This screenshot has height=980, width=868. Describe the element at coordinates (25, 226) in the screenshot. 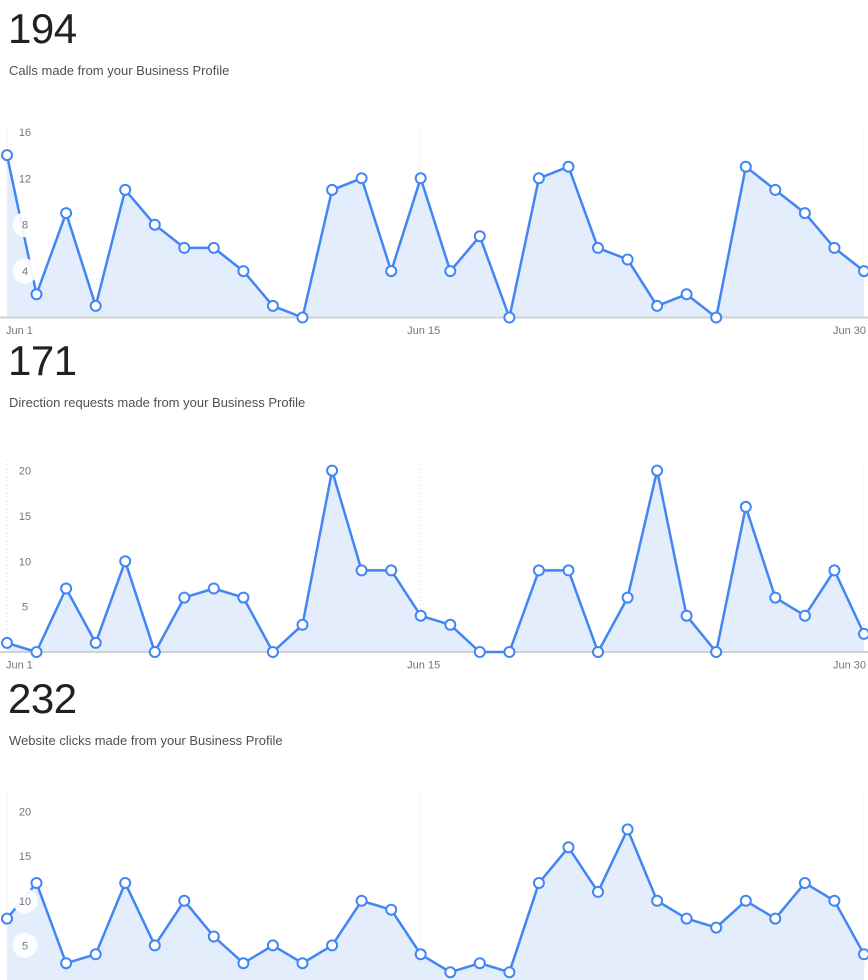

I see `y-tick-label: 8` at that location.